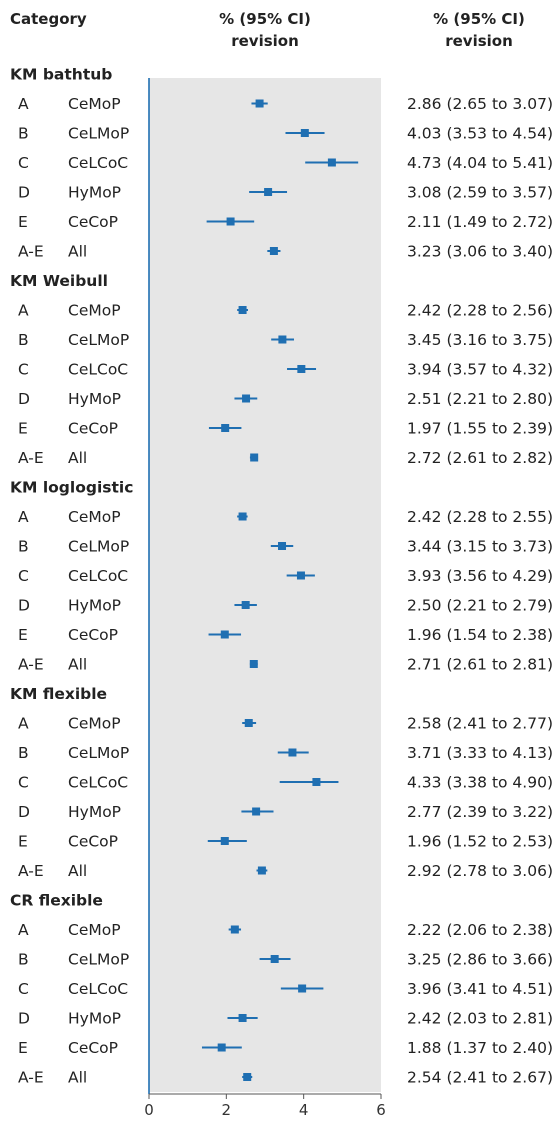 This screenshot has height=1122, width=558. I want to click on row-value: 2.42 (2.28 to 2.56), so click(480, 311).